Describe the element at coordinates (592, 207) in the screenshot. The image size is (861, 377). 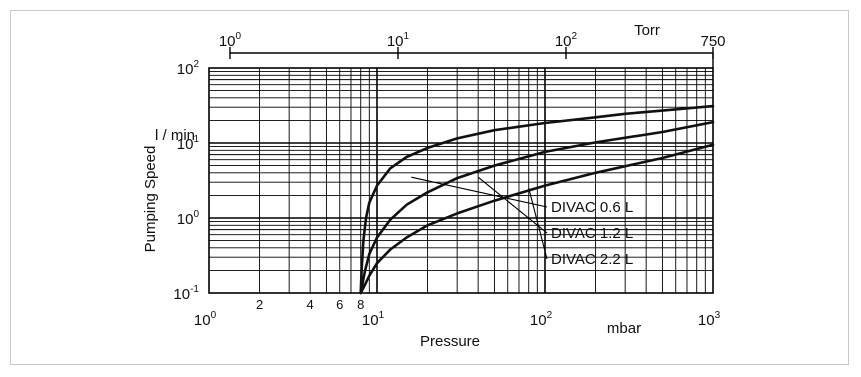
I see `legend-label: DIVAC 0.6 L` at that location.